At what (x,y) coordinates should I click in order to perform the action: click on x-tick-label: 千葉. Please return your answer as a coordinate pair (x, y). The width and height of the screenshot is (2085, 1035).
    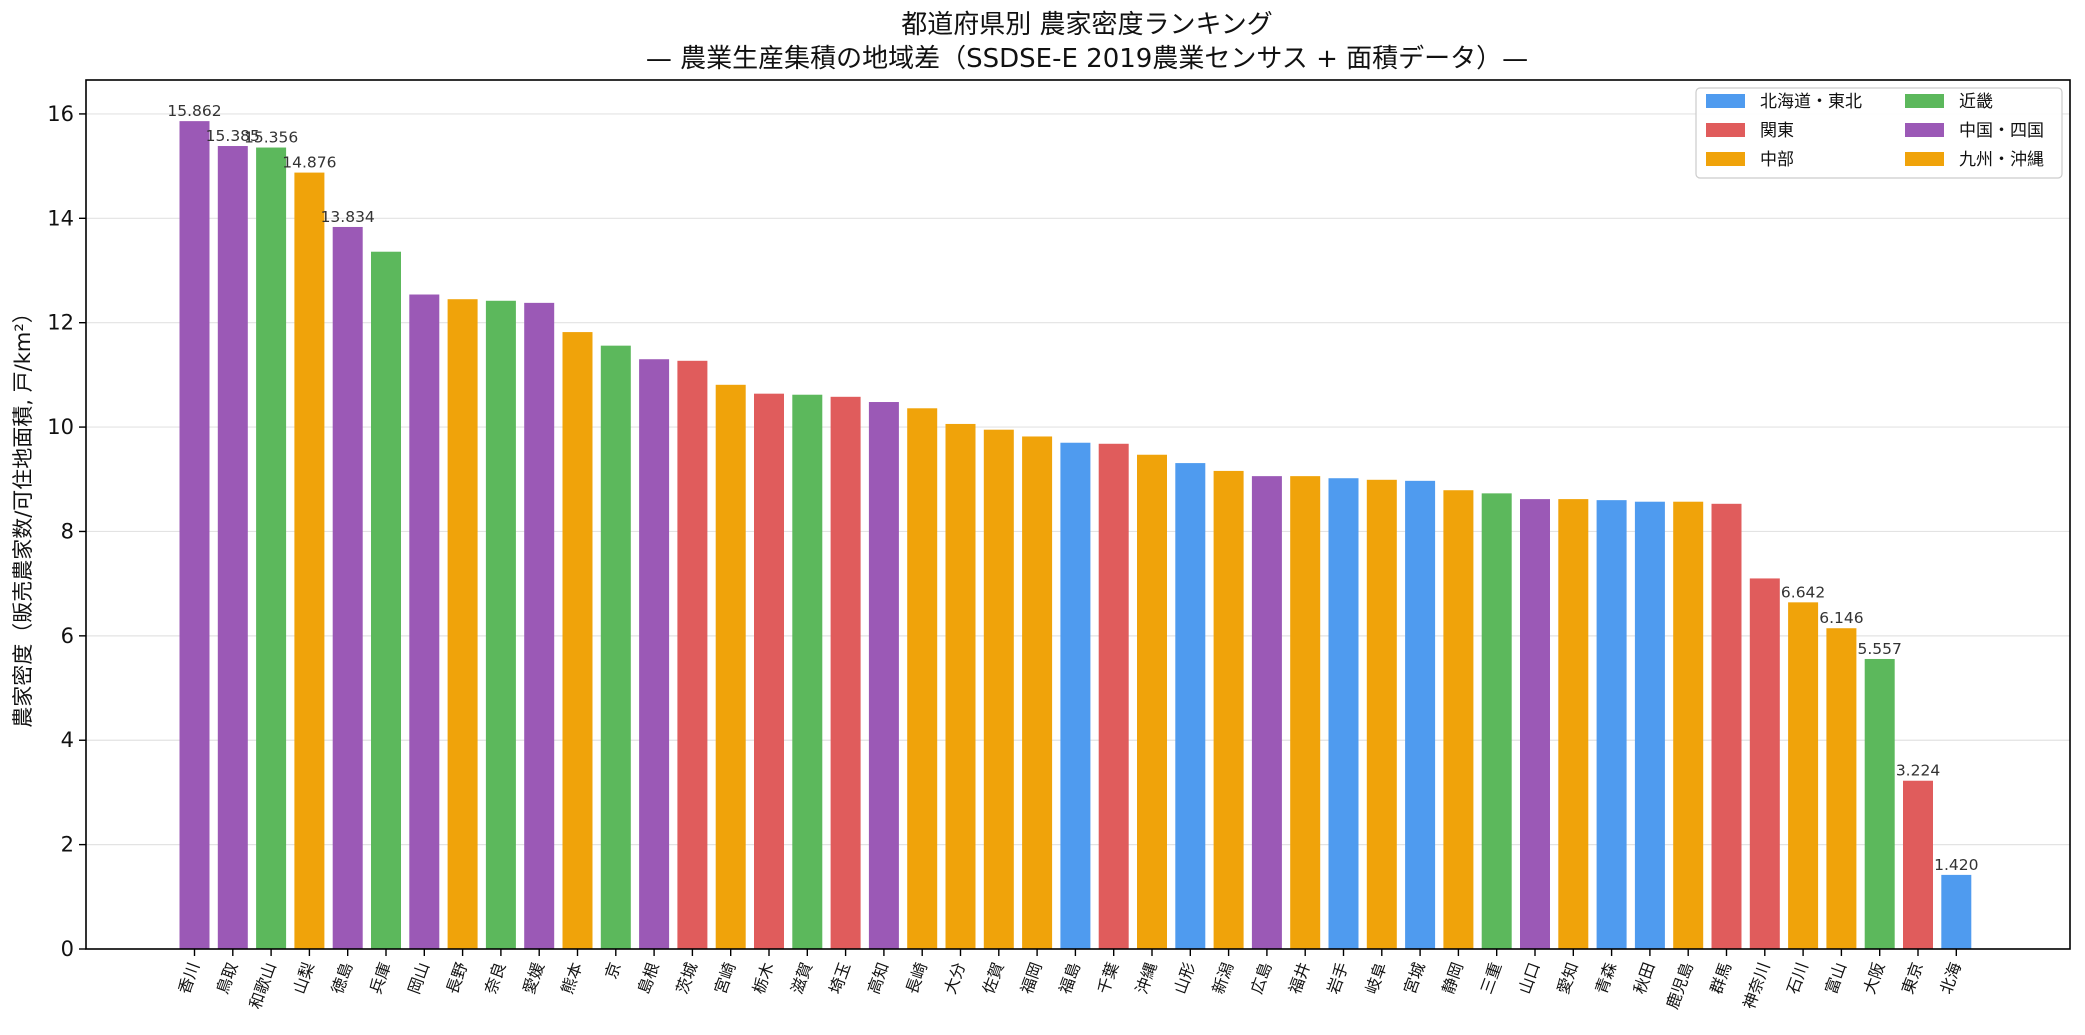
    Looking at the image, I should click on (1108, 978).